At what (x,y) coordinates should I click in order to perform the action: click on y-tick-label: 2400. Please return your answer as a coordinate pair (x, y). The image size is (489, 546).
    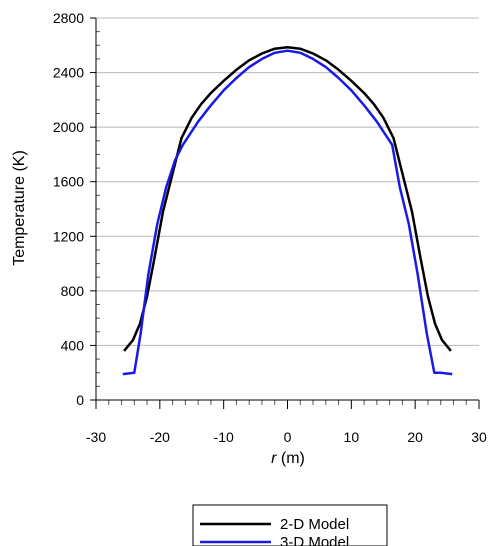
    Looking at the image, I should click on (68, 73).